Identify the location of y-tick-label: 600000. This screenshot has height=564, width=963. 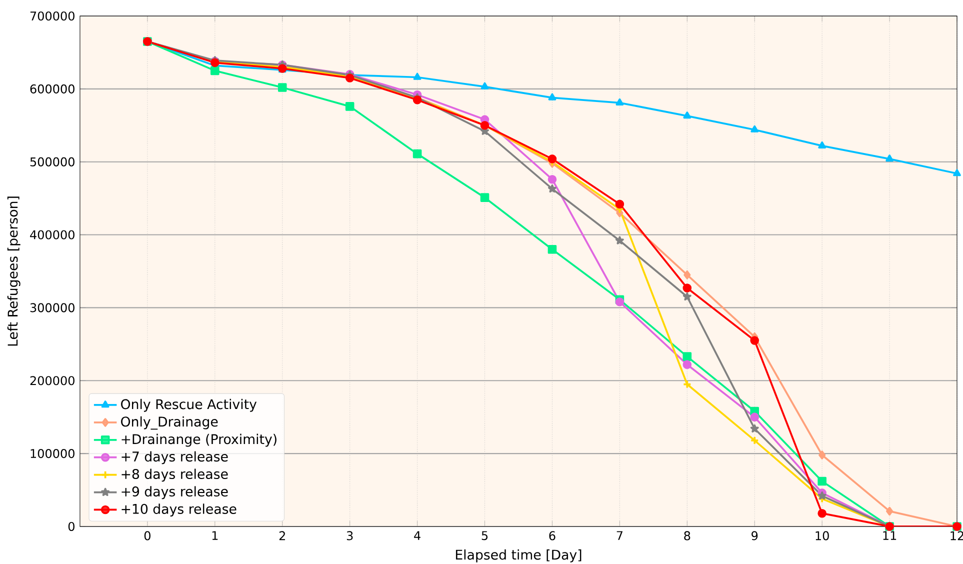
(52, 89).